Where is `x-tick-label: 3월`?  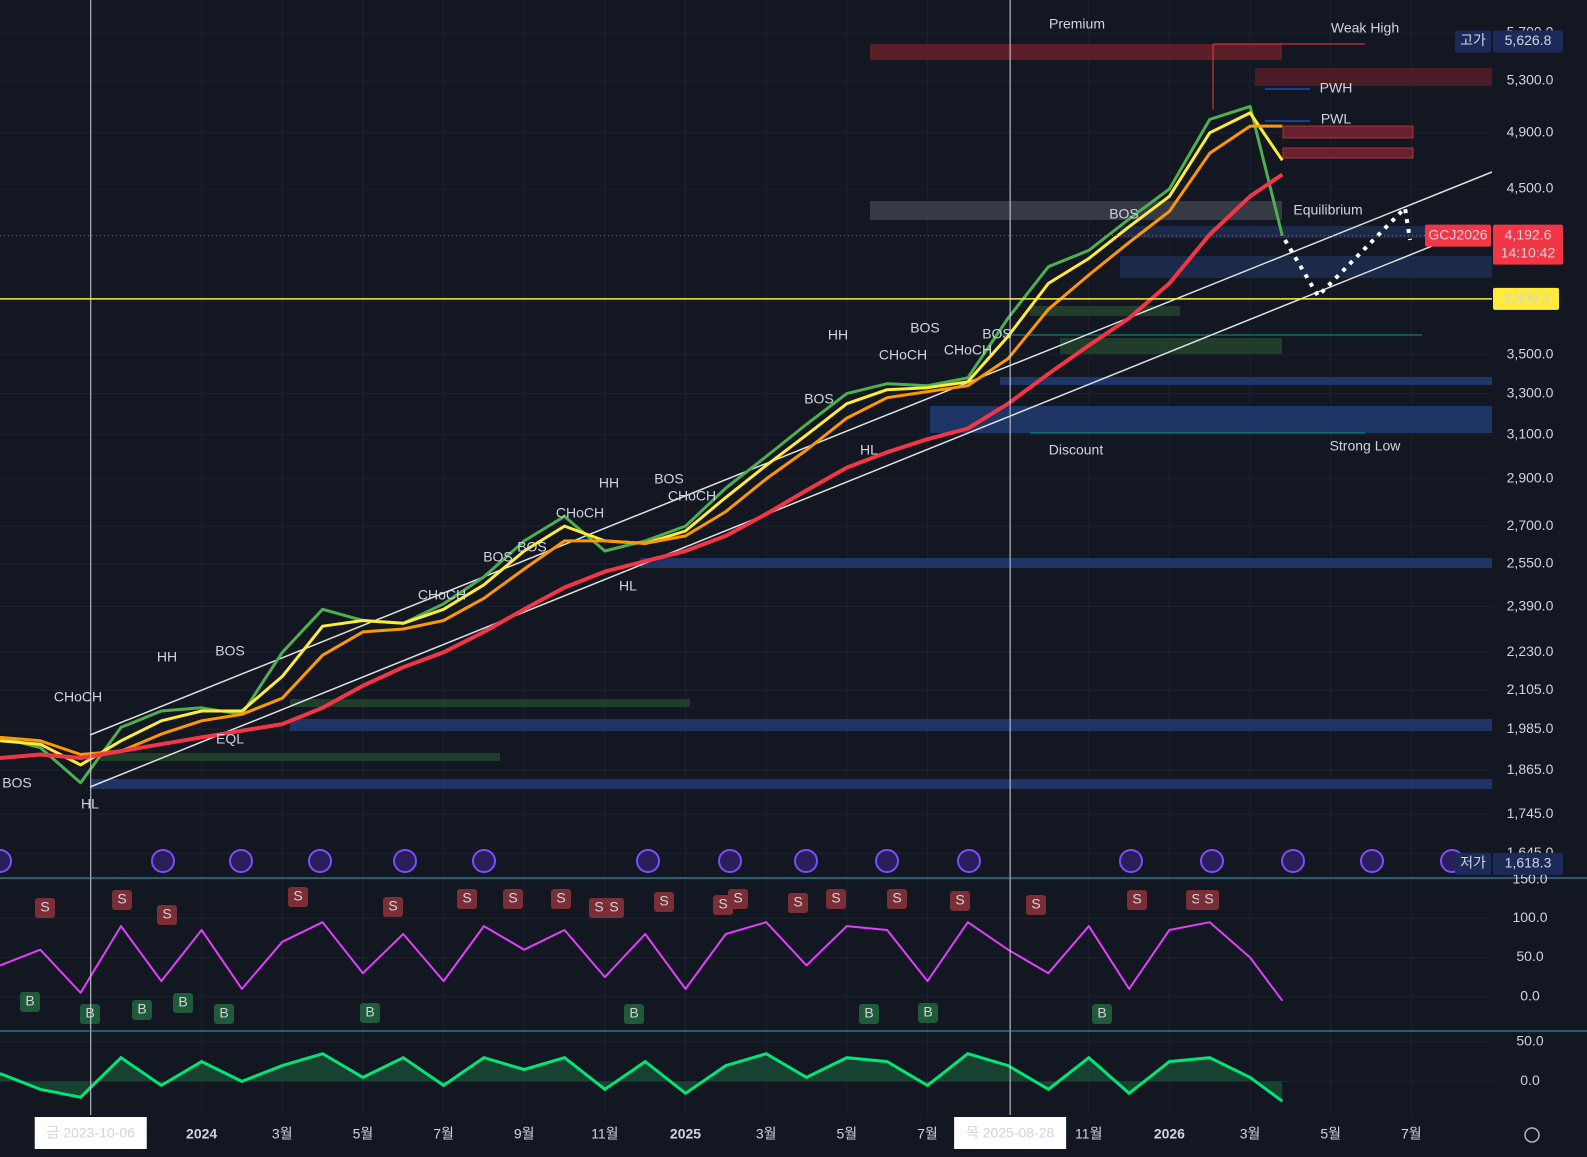 x-tick-label: 3월 is located at coordinates (1250, 1134).